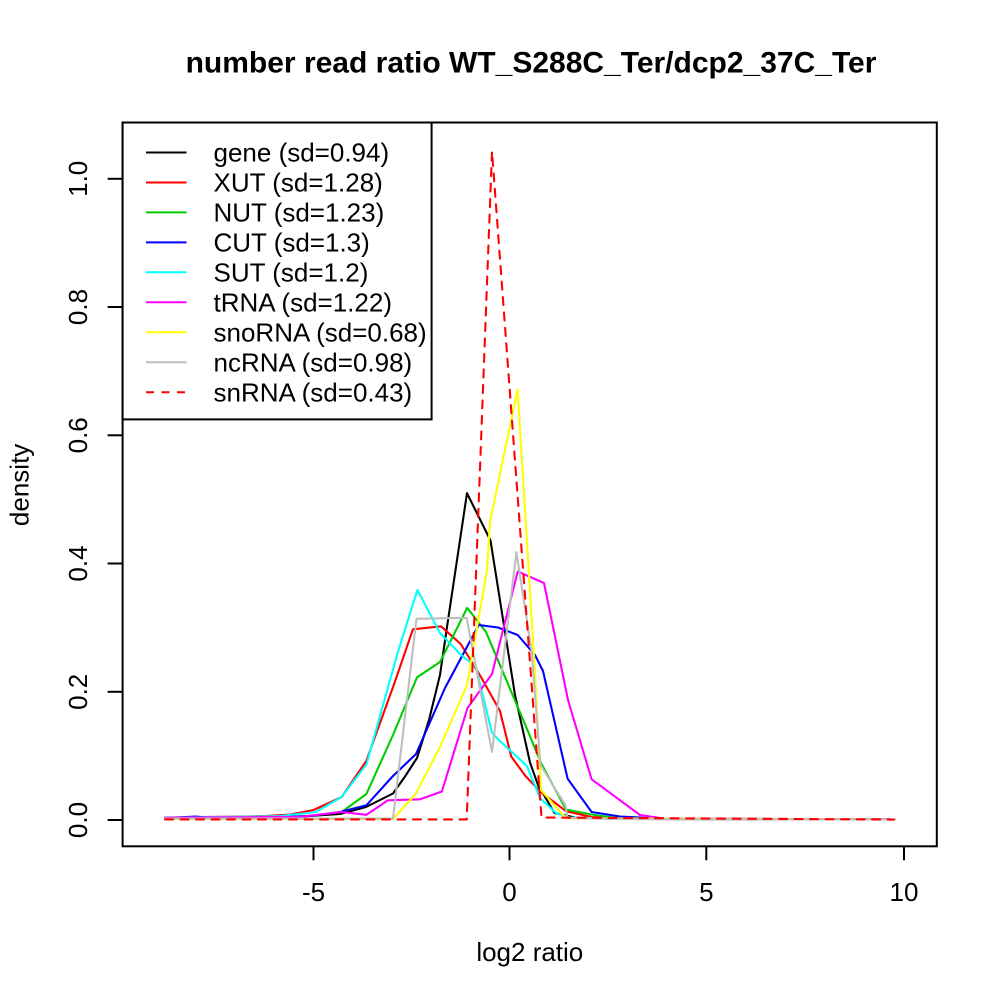 The height and width of the screenshot is (1000, 1000). What do you see at coordinates (904, 892) in the screenshot?
I see `svg-text: 10` at bounding box center [904, 892].